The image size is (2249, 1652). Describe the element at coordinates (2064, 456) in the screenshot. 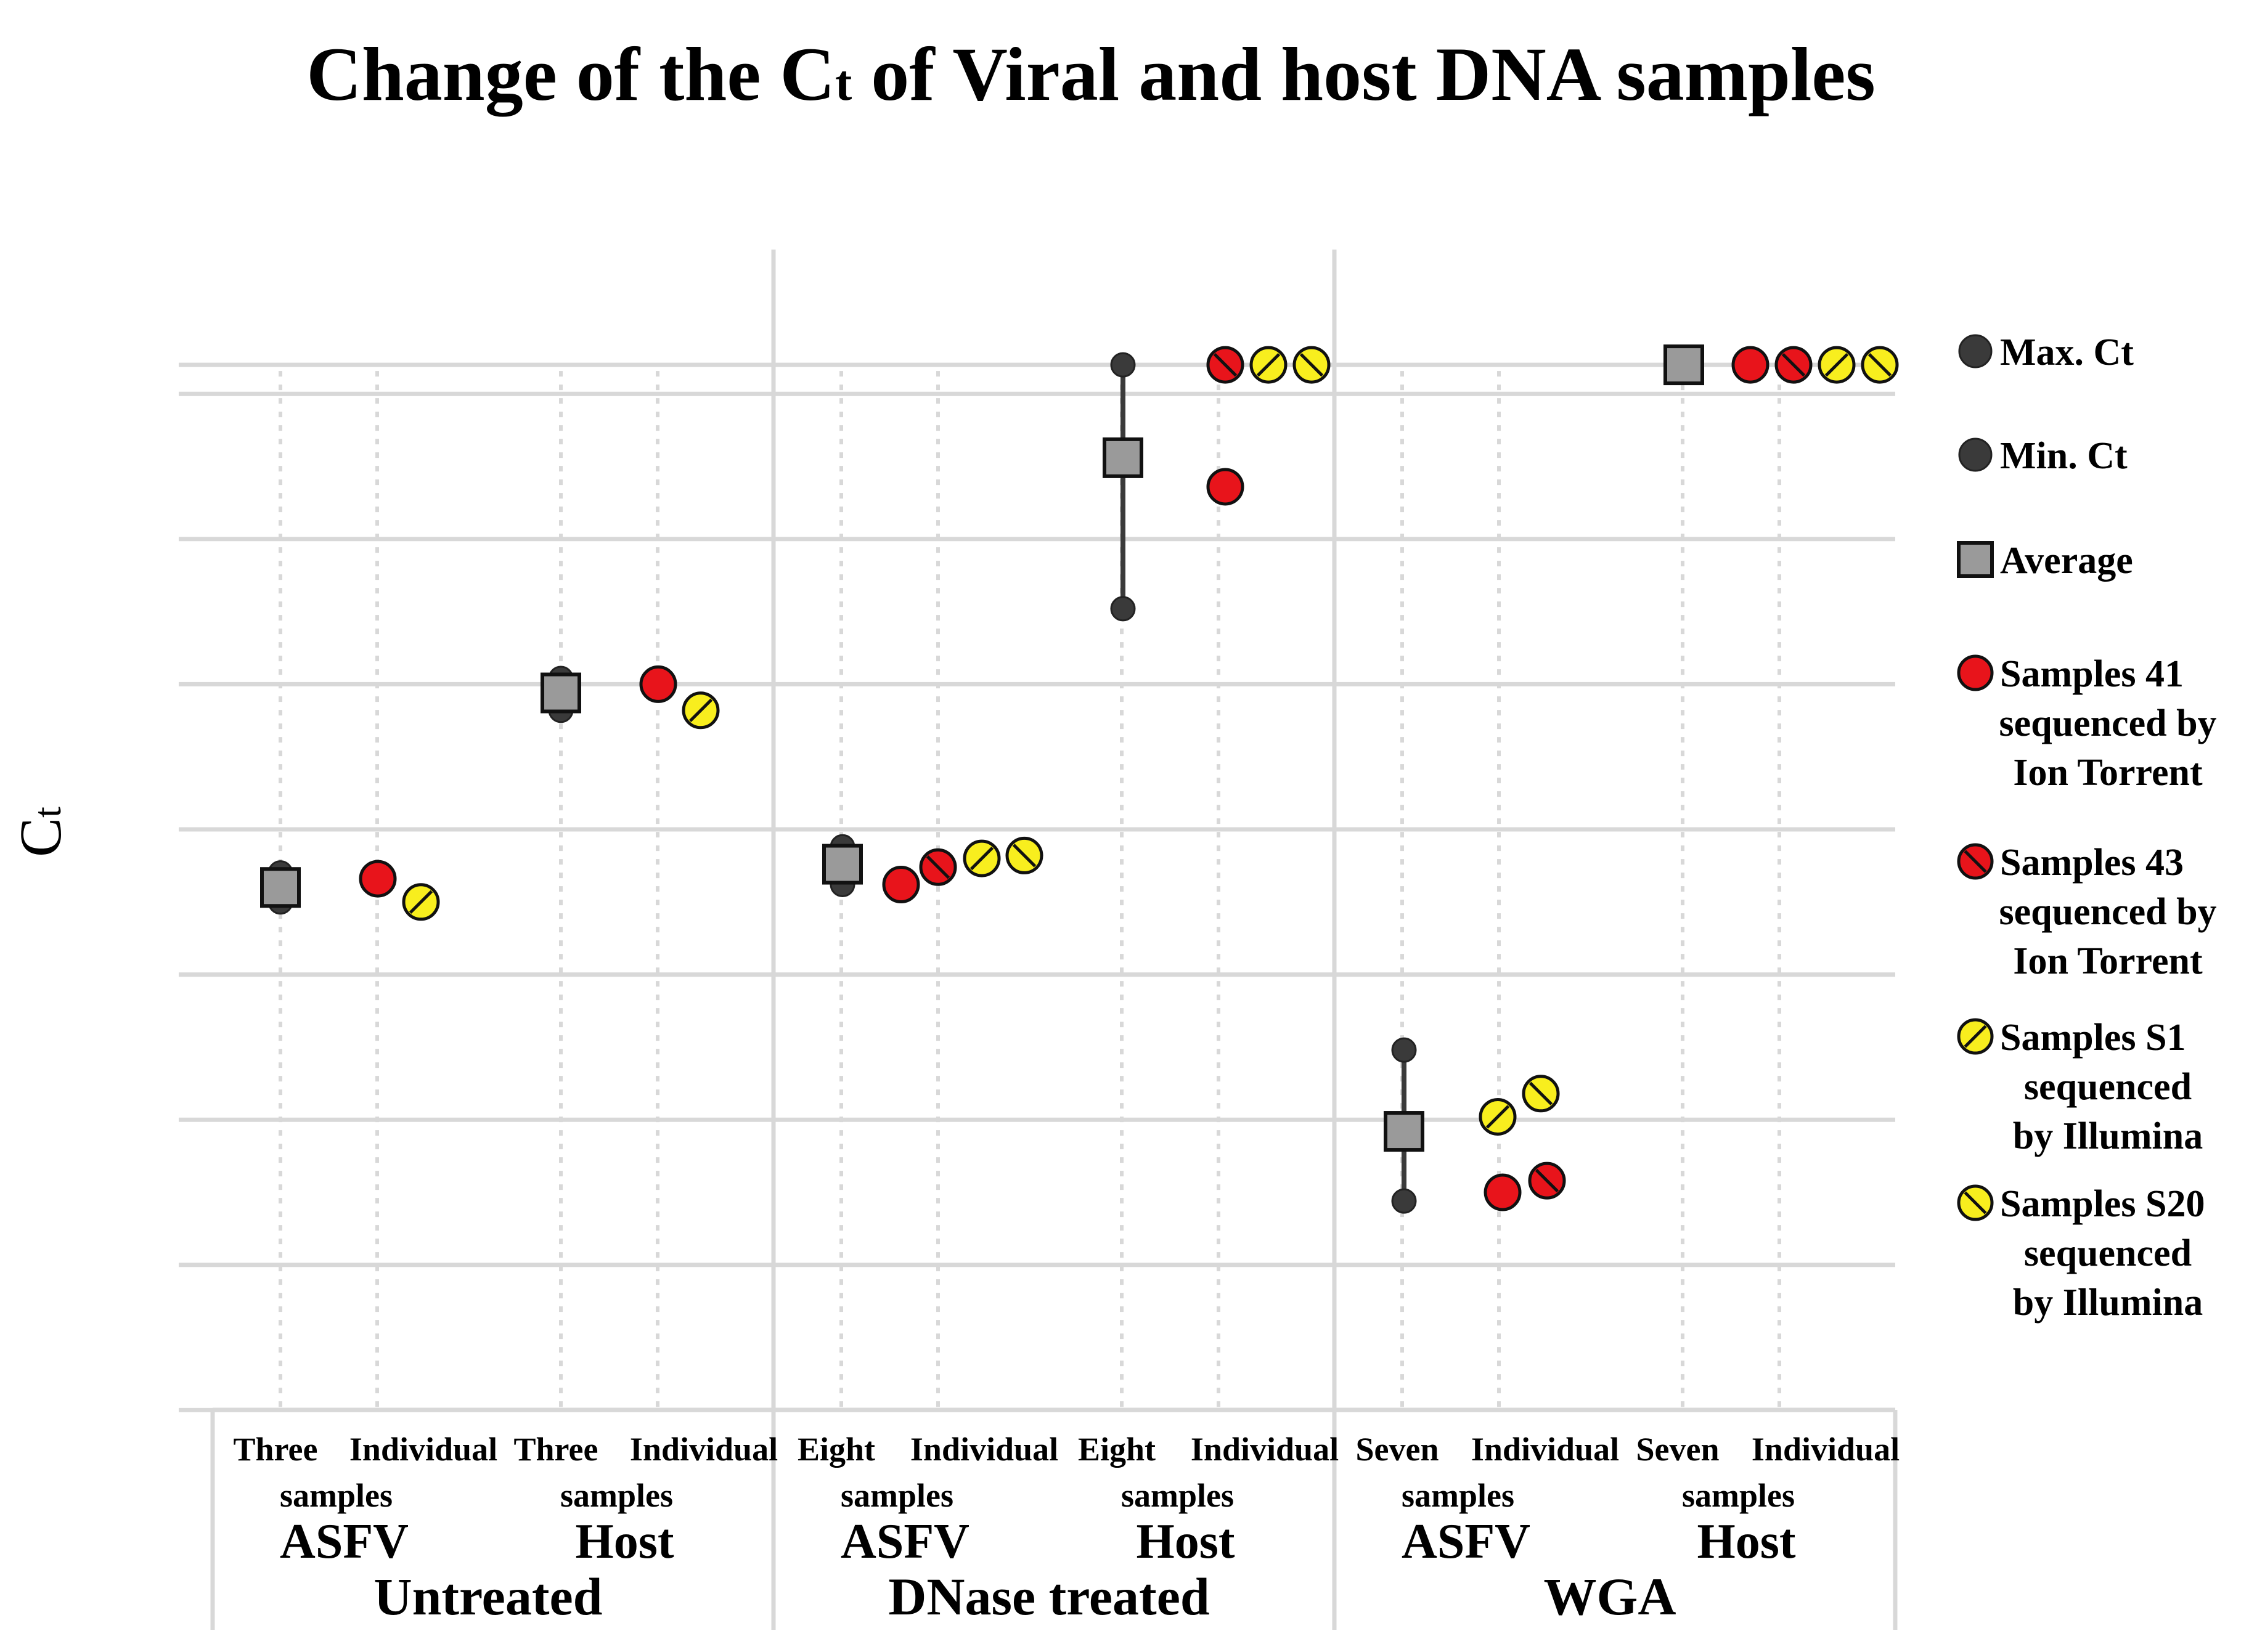

I see `legend-label-line: Min. Ct` at that location.